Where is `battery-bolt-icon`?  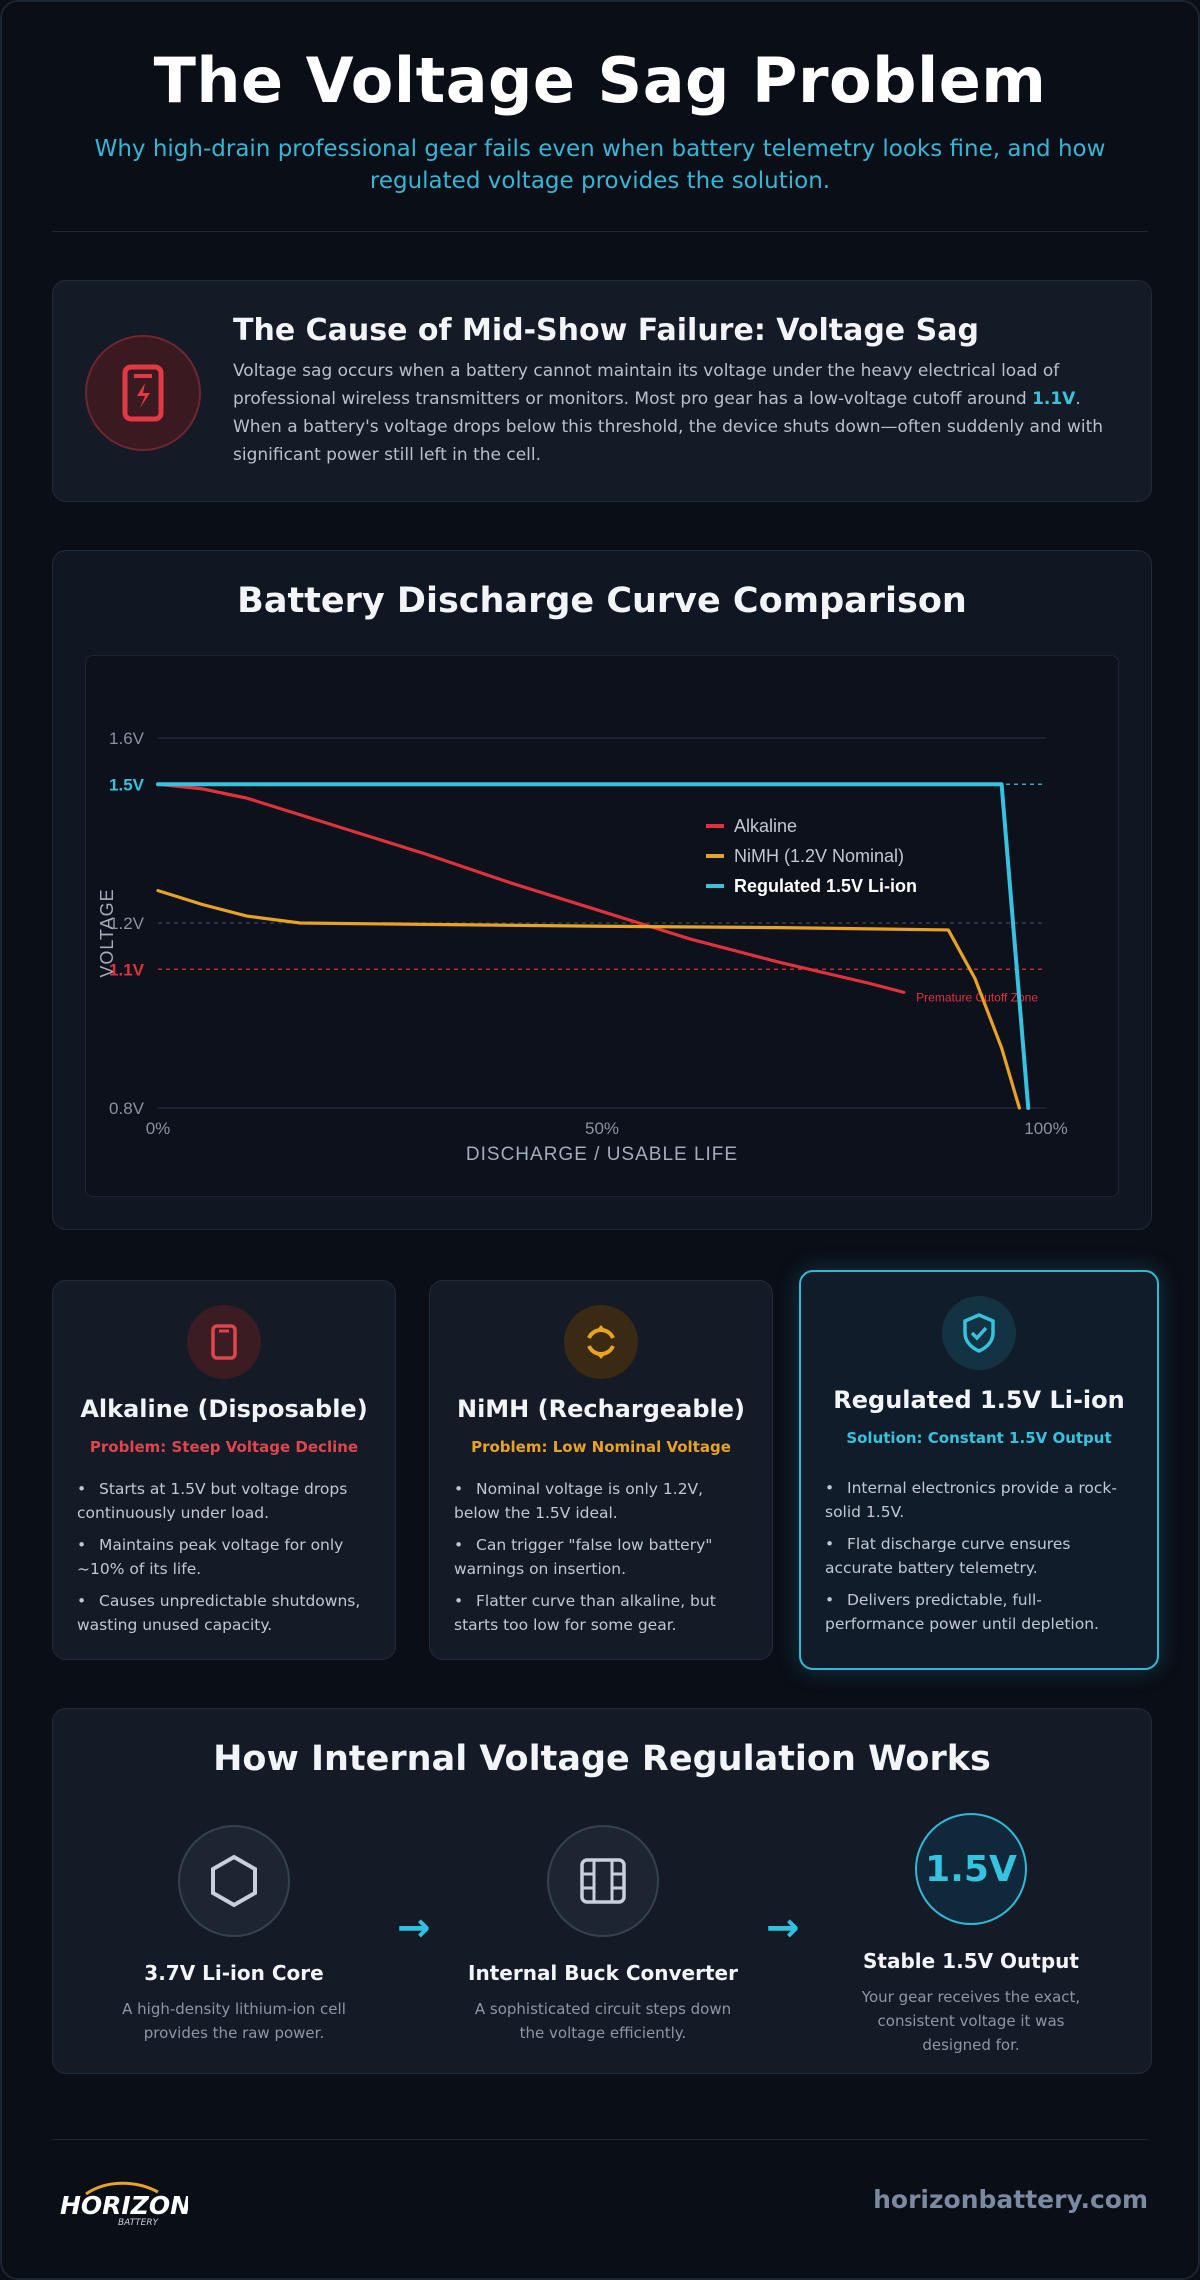 battery-bolt-icon is located at coordinates (143, 393).